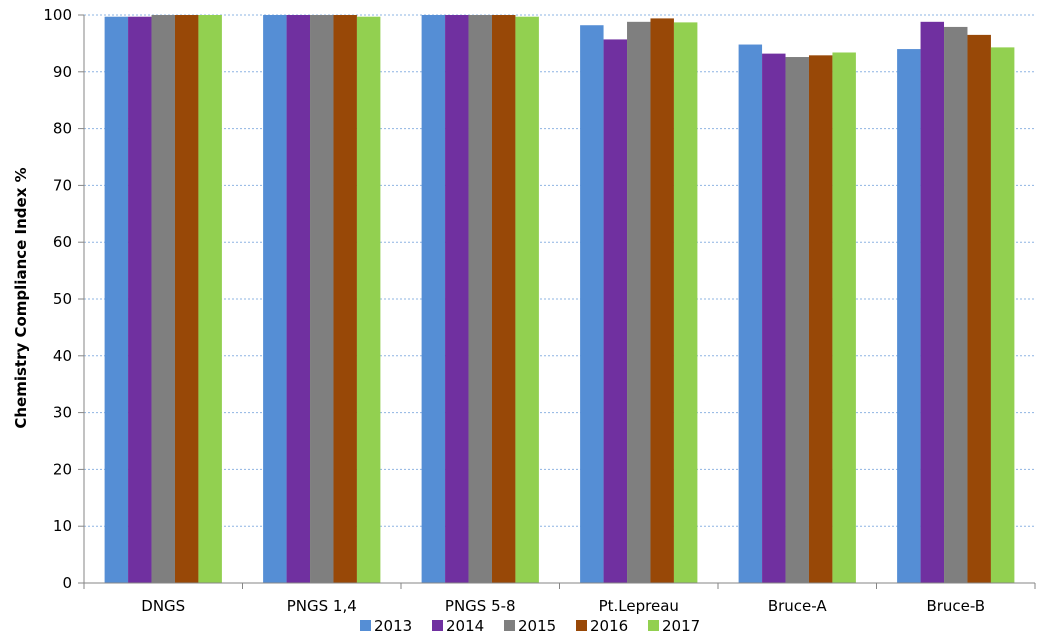  I want to click on x-category-label: PNGS 5-8, so click(480, 606).